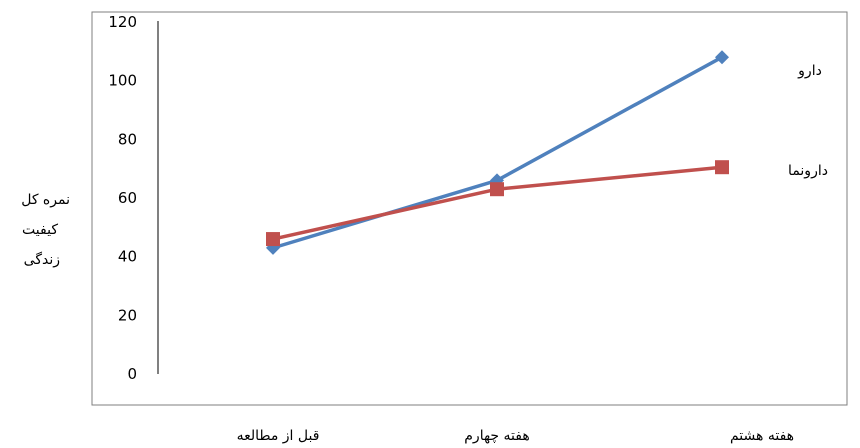 The height and width of the screenshot is (448, 860). Describe the element at coordinates (122, 81) in the screenshot. I see `y-tick-label: 100` at that location.